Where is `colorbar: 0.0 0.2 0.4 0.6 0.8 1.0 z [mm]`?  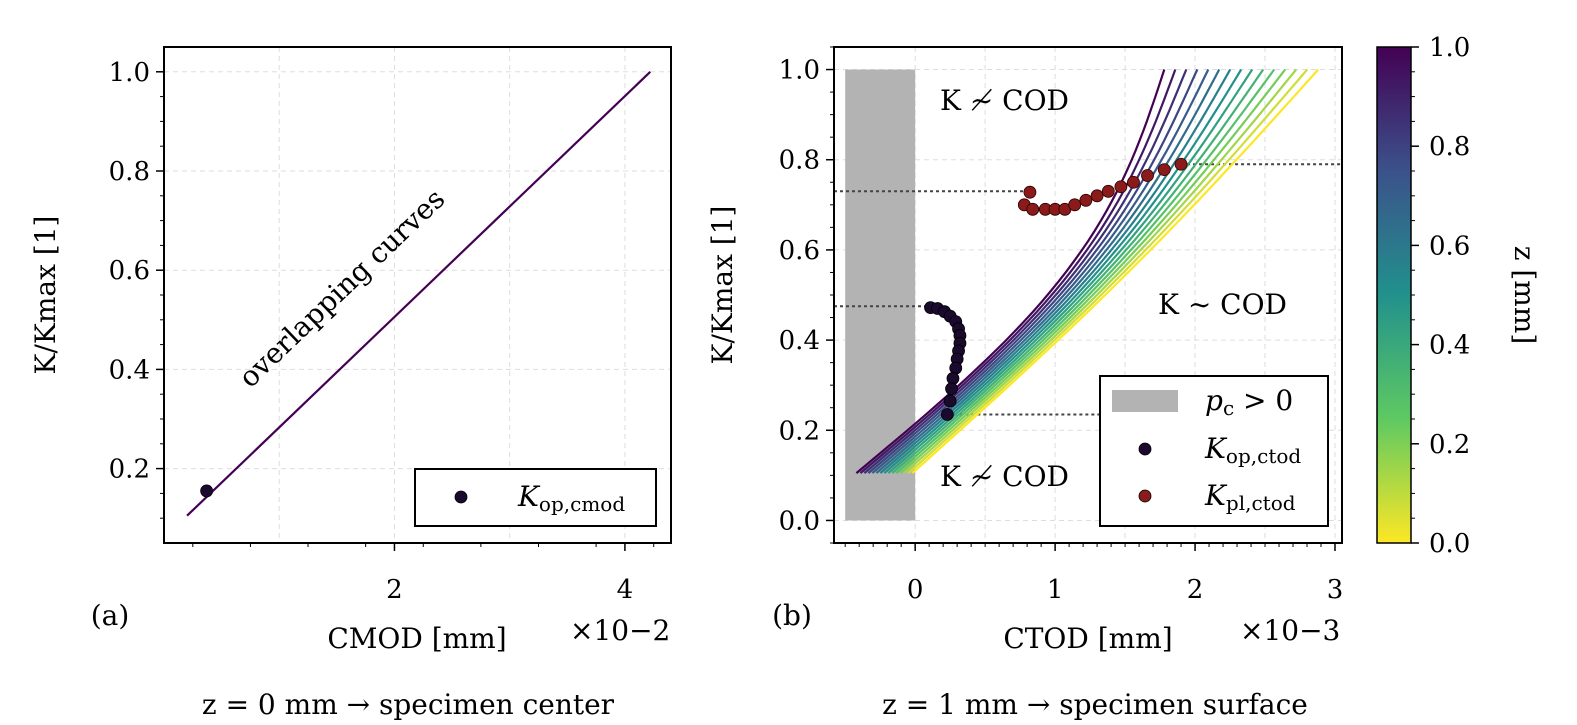
colorbar: 0.0 0.2 0.4 0.6 0.8 1.0 z [mm] is located at coordinates (1458, 296).